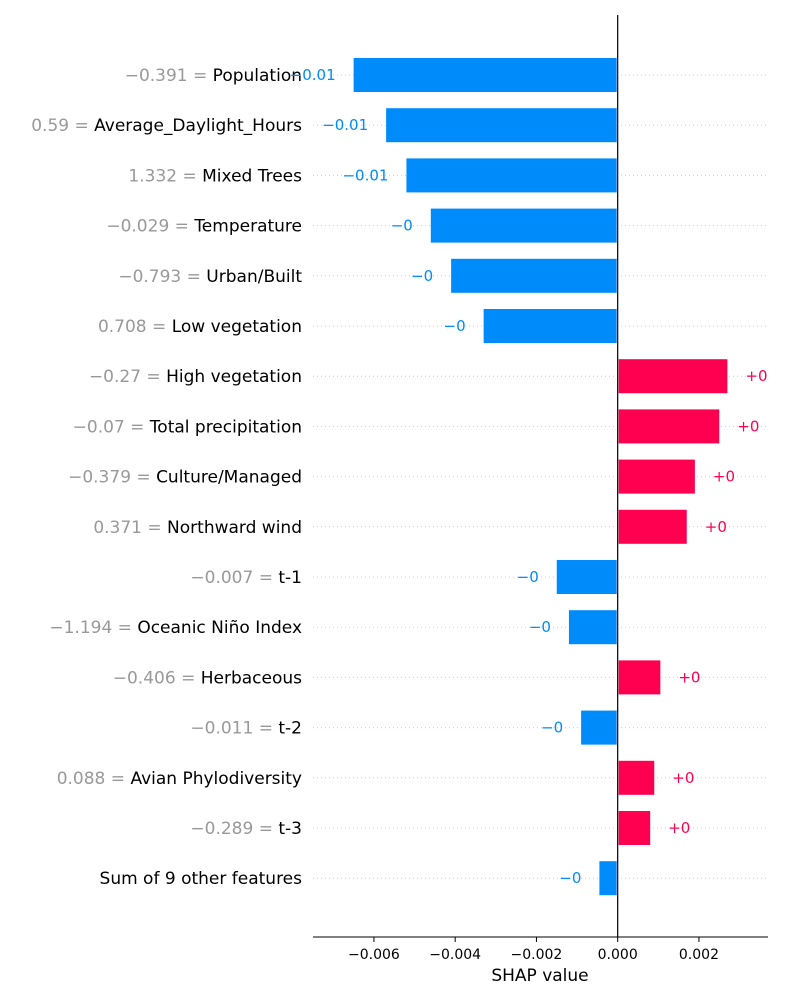 The width and height of the screenshot is (800, 1000). I want to click on feature-name: Urban/Built, so click(254, 277).